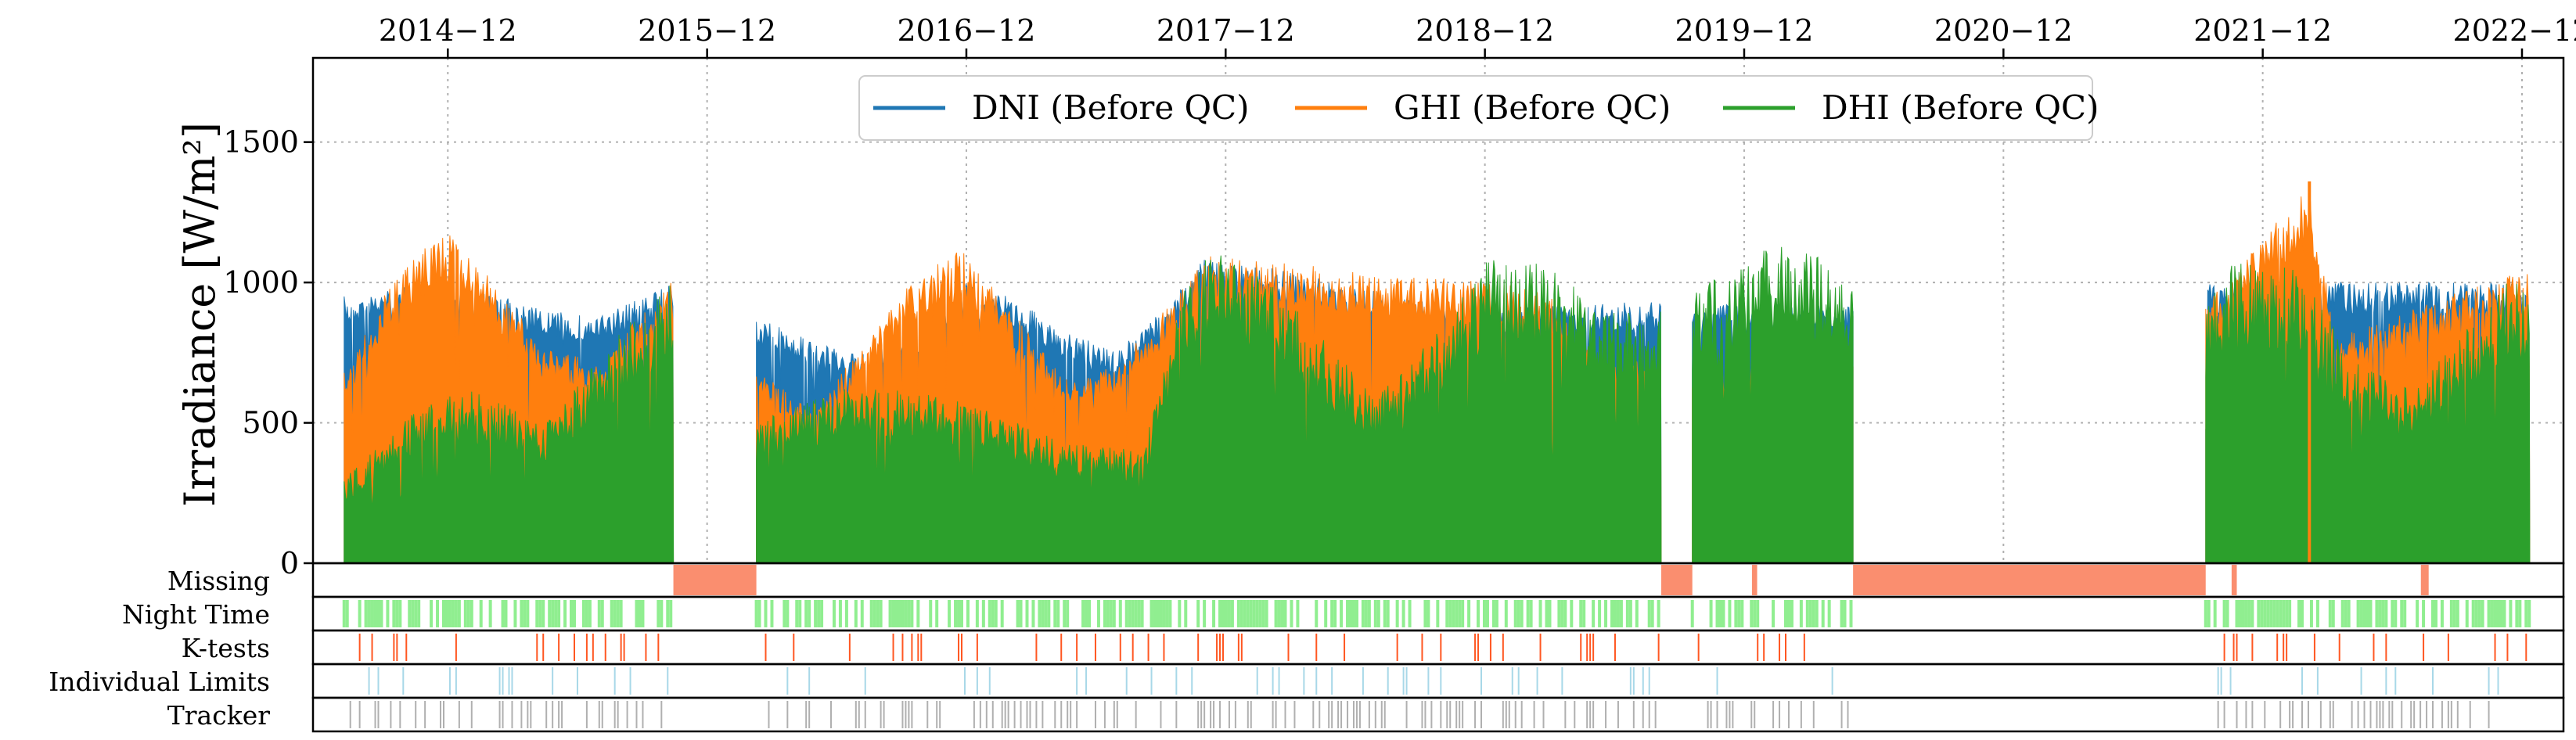  I want to click on flag-strip-label: Missing, so click(218, 581).